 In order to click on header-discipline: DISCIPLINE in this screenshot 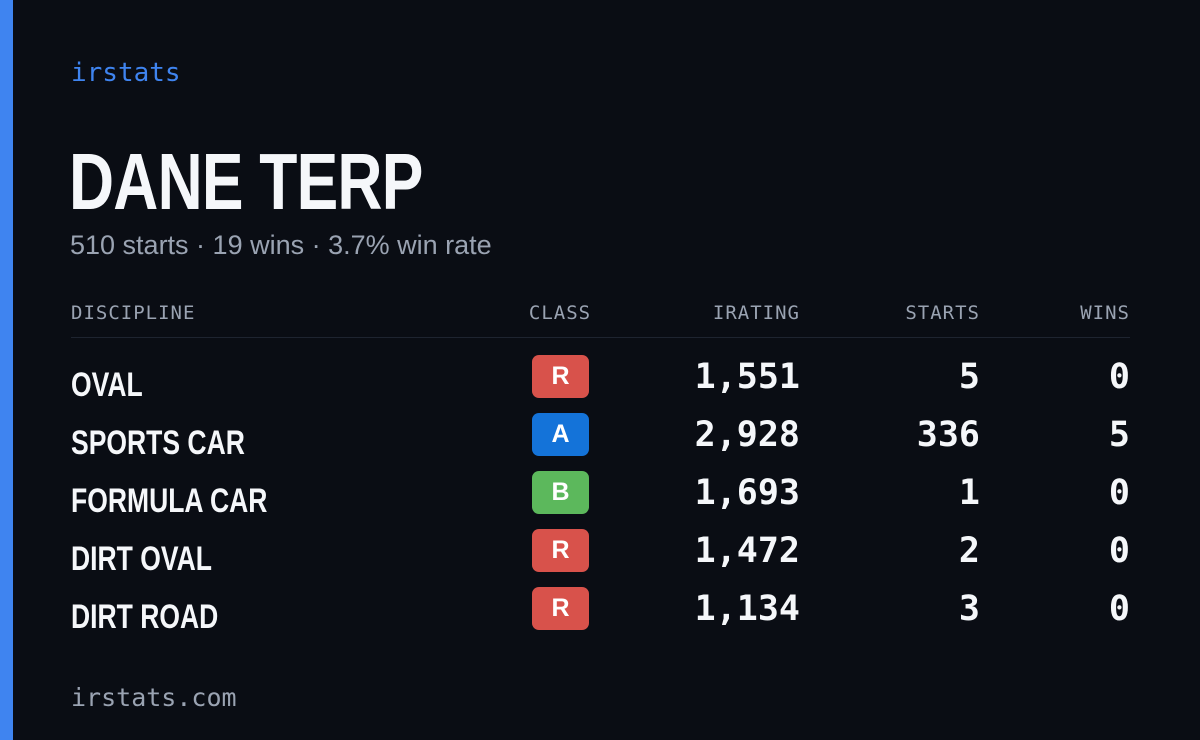, I will do `click(133, 313)`.